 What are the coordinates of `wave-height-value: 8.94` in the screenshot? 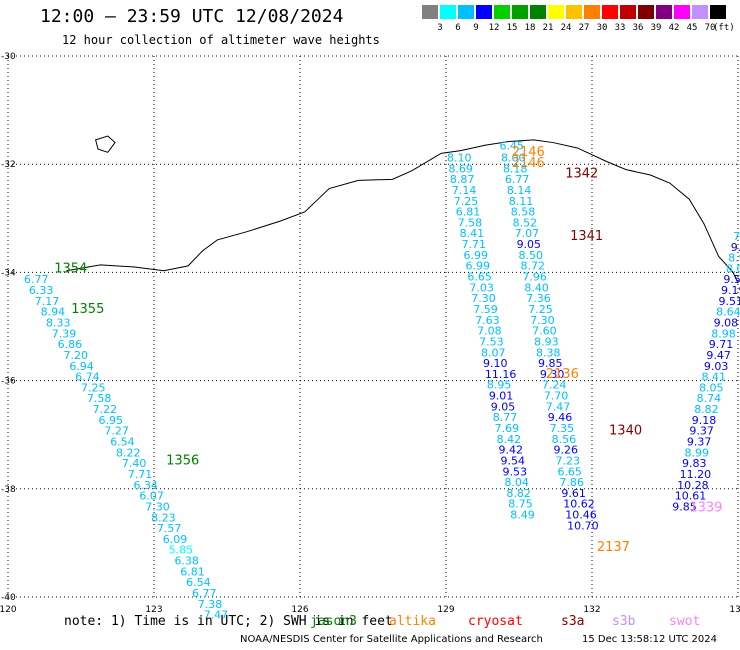 It's located at (53, 312).